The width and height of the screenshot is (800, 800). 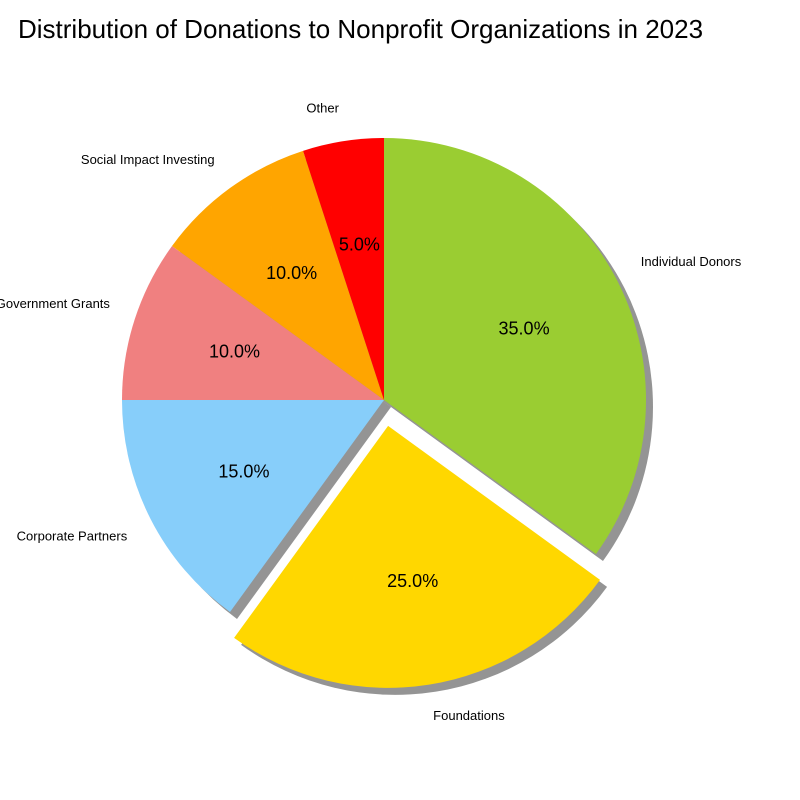 What do you see at coordinates (343, 269) in the screenshot?
I see `slice-other` at bounding box center [343, 269].